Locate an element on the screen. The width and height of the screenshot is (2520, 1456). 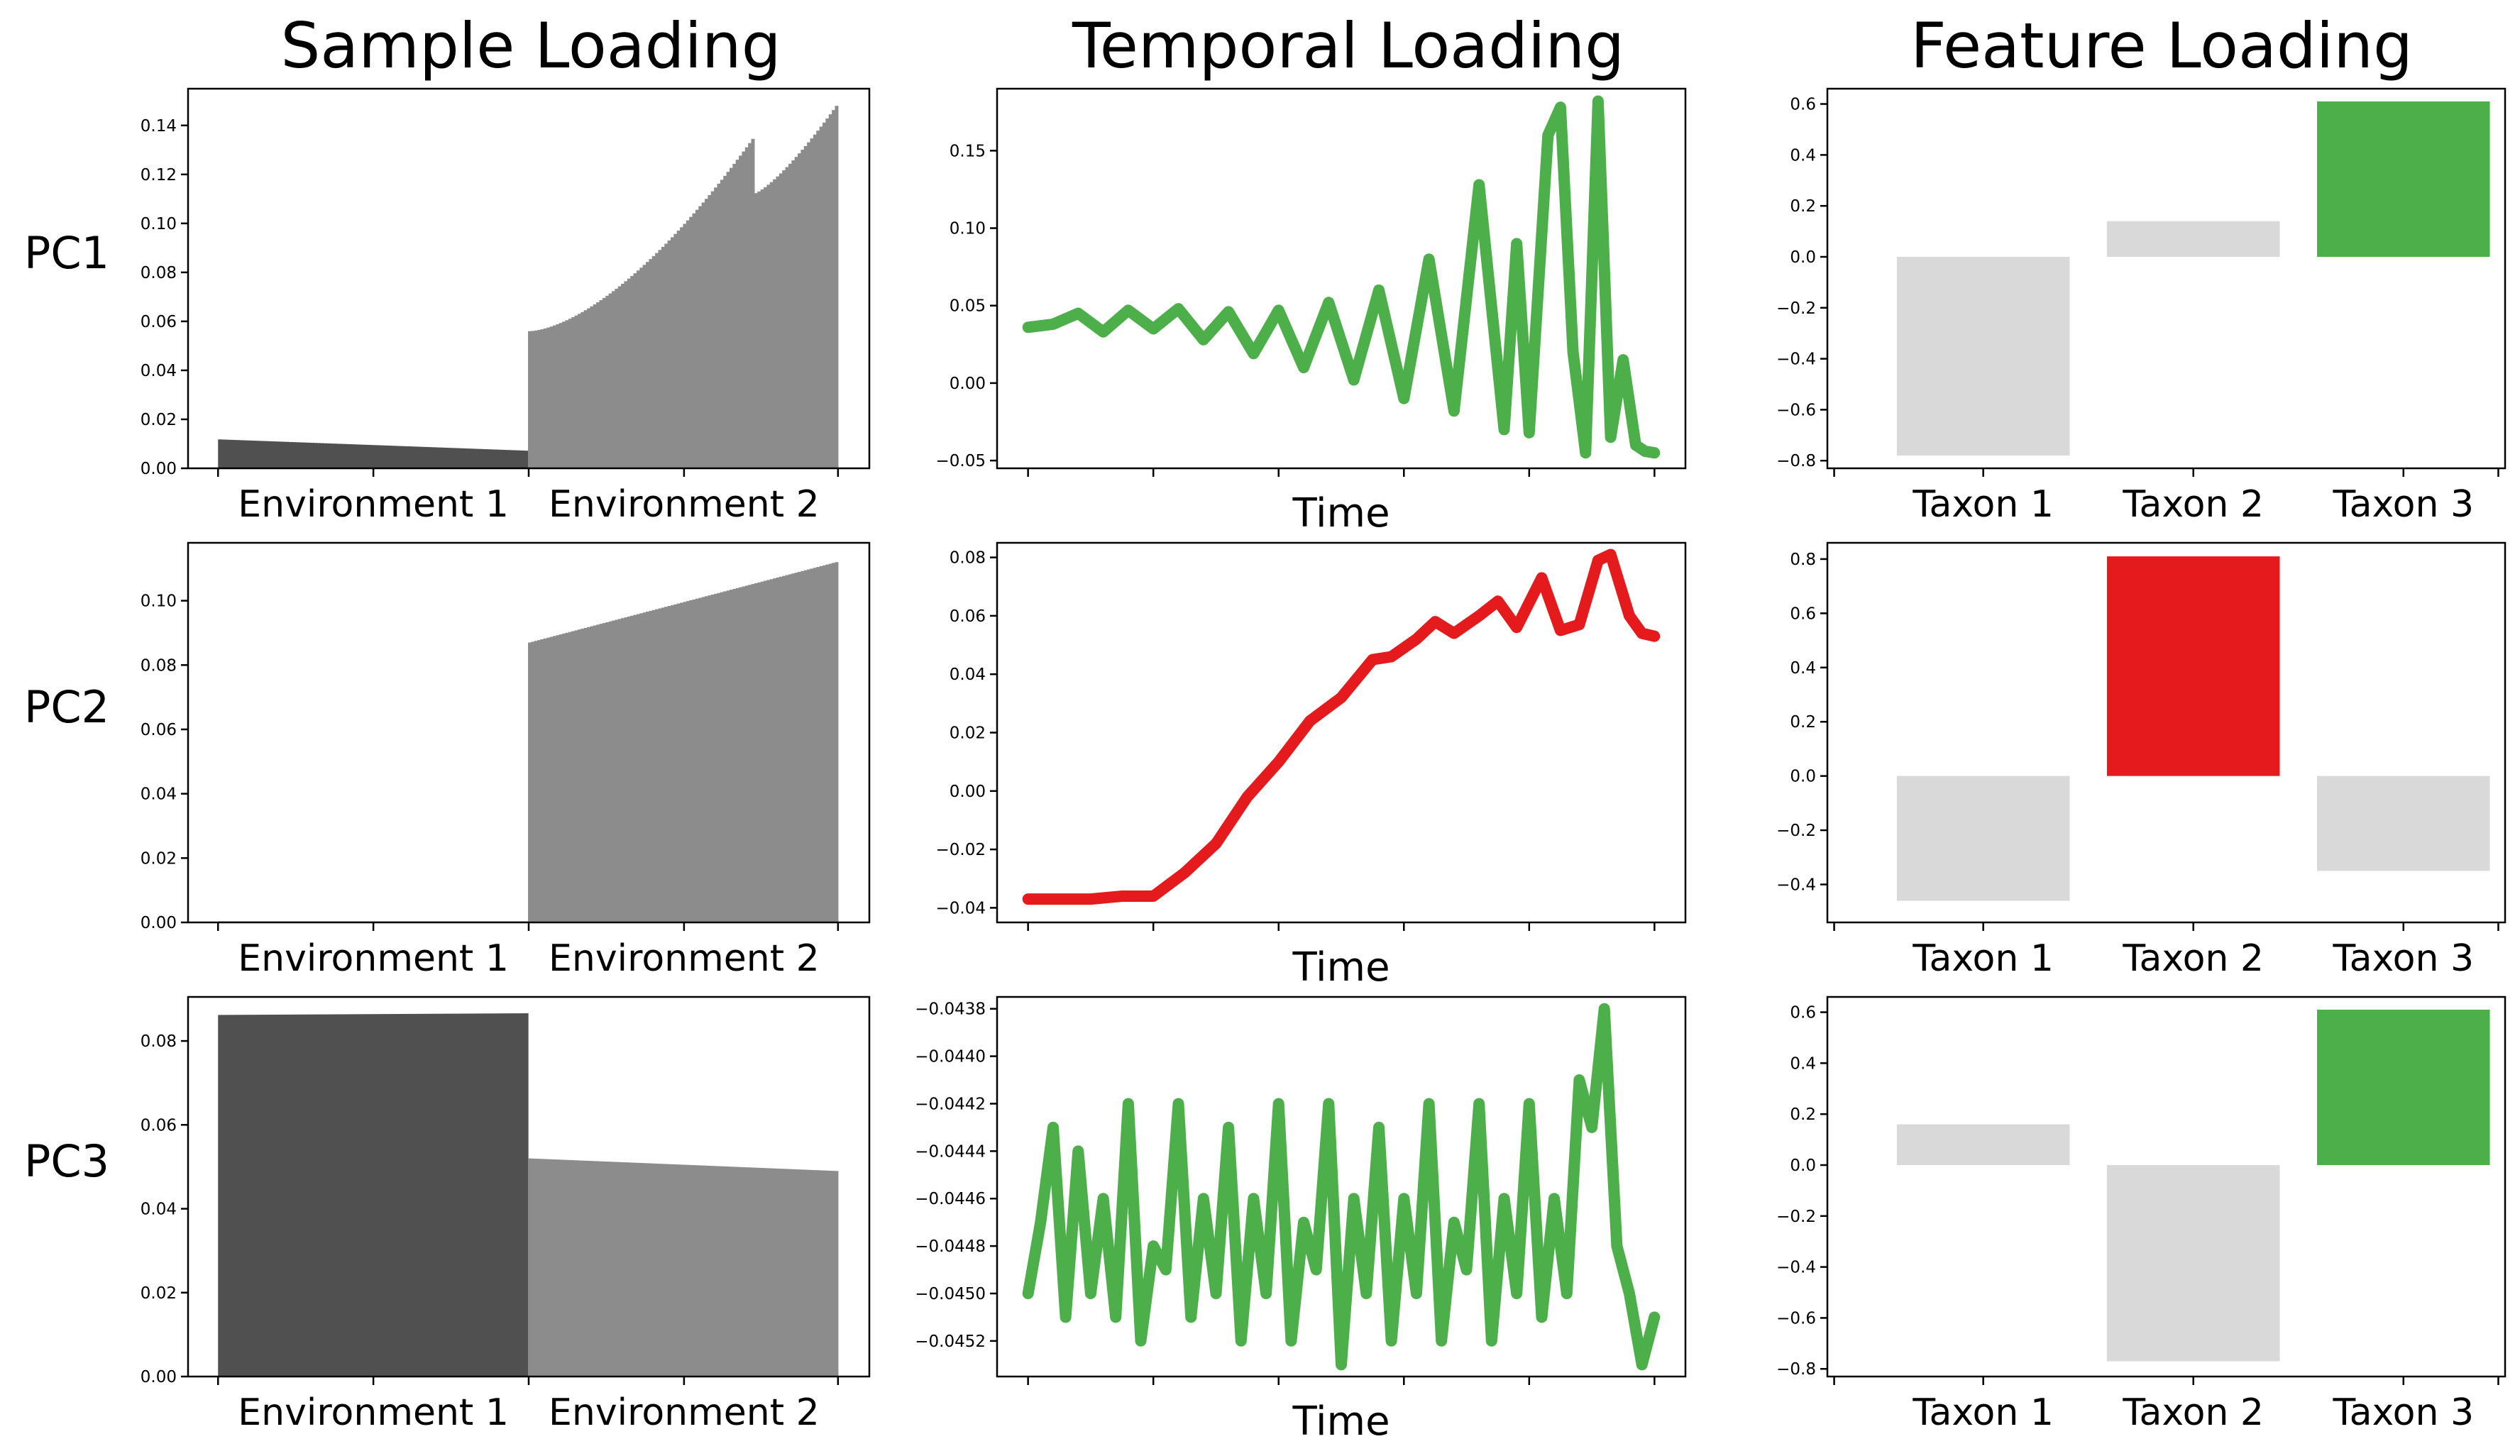
temporal-pc1-ytick-label: 0.15 is located at coordinates (968, 151).